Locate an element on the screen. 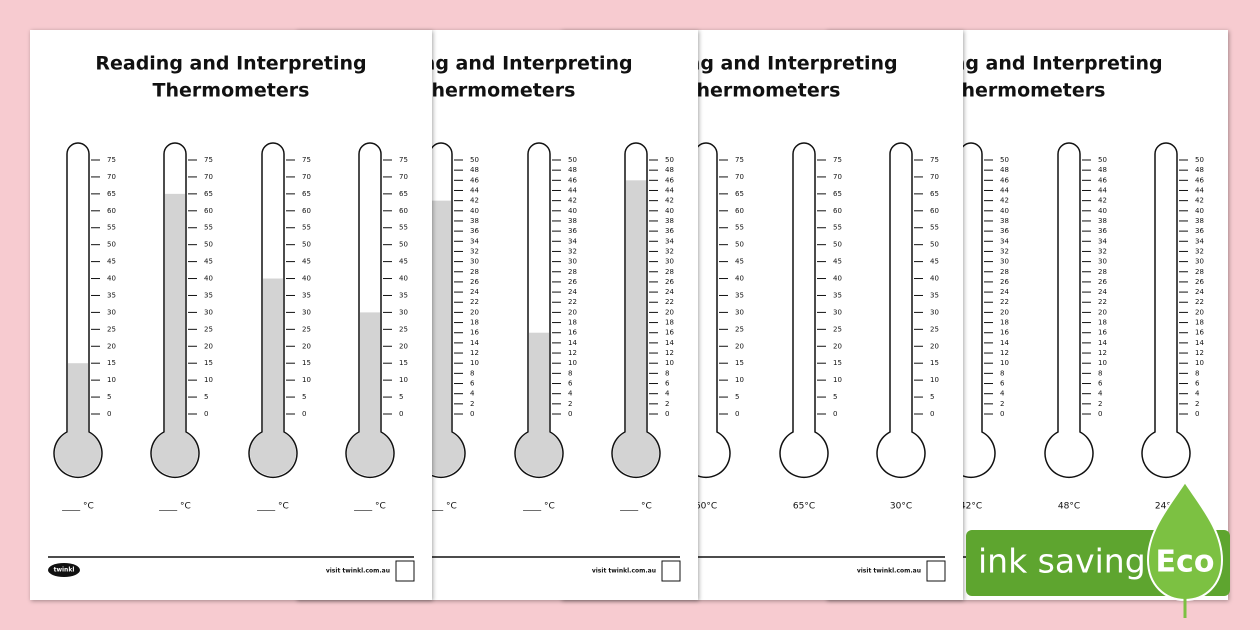  answer: 65°C is located at coordinates (804, 507).